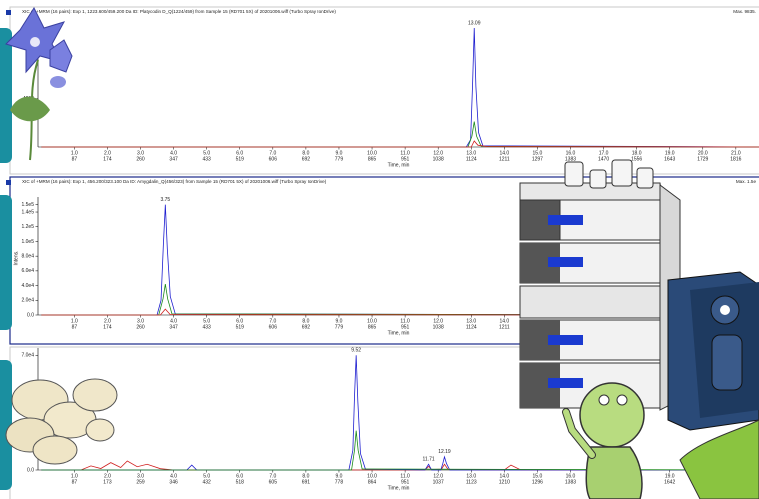 This screenshot has width=759, height=499. Describe the element at coordinates (27, 256) in the screenshot. I see `y-tick-label: 8.0e4` at that location.